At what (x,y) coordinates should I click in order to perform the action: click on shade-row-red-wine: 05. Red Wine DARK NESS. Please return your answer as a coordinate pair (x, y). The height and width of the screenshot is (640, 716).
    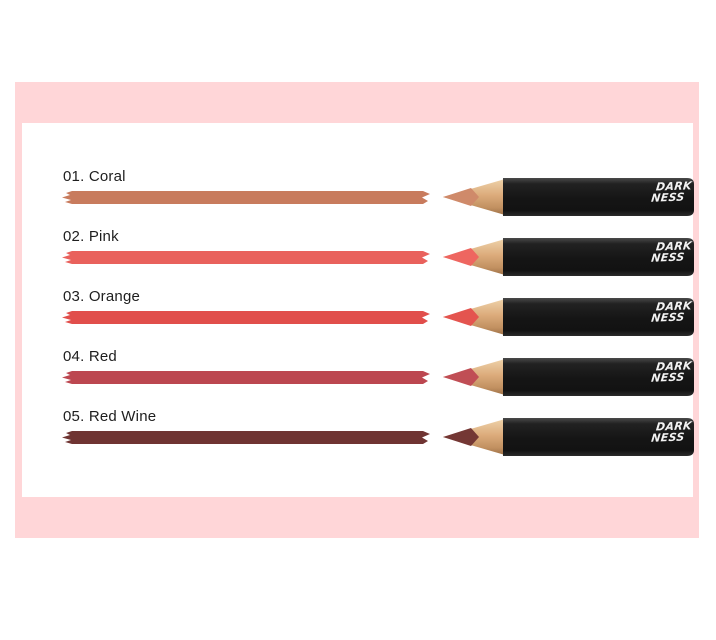
    Looking at the image, I should click on (358, 437).